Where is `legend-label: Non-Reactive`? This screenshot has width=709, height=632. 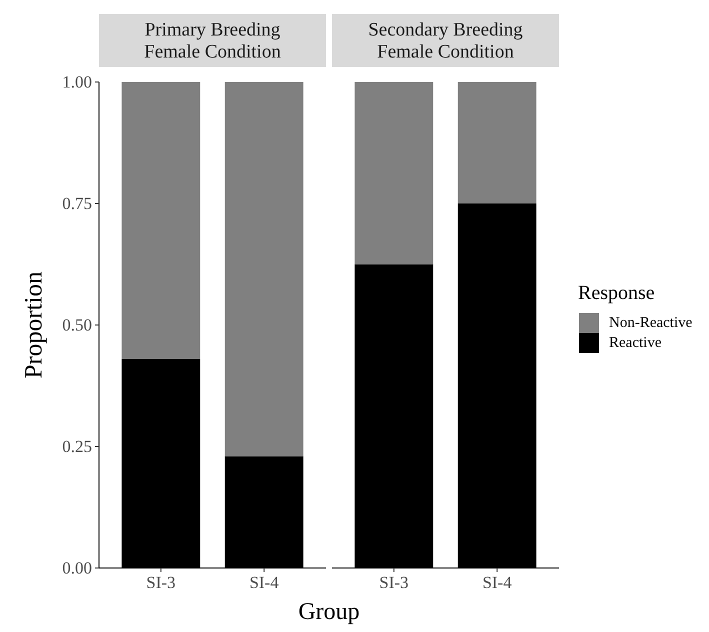
legend-label: Non-Reactive is located at coordinates (651, 323).